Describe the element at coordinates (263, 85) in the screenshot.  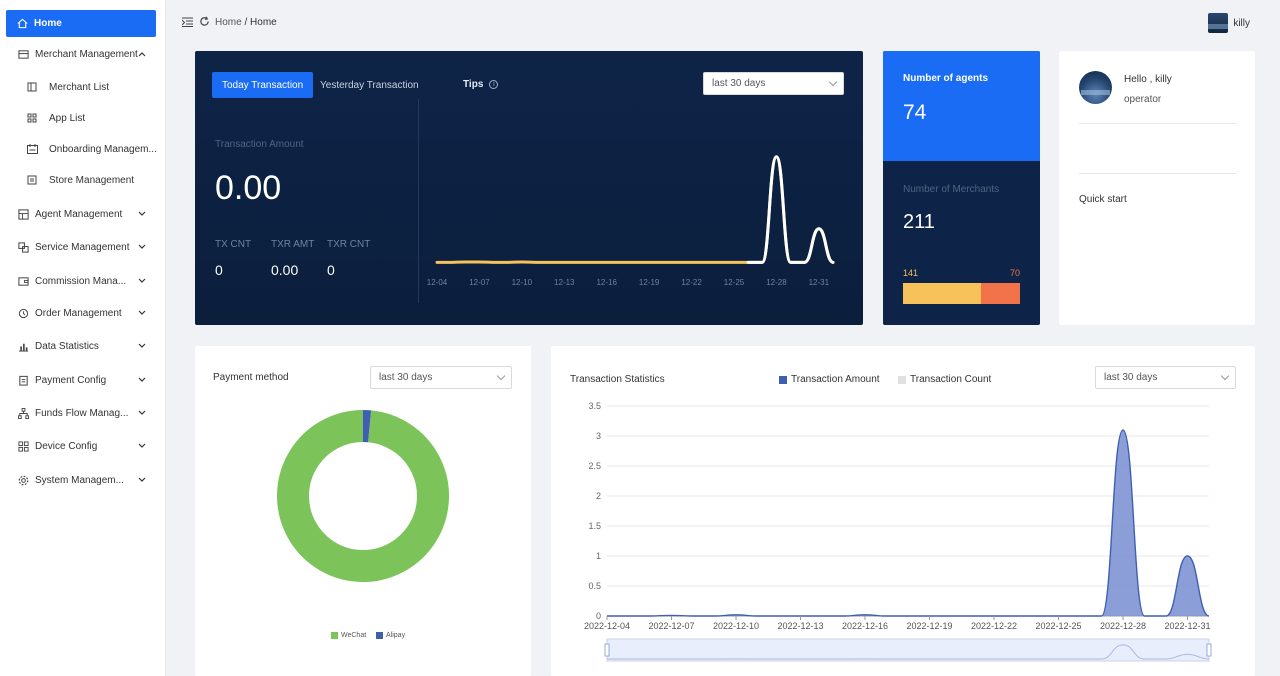
I see `tab-today-transaction: Today Transaction` at that location.